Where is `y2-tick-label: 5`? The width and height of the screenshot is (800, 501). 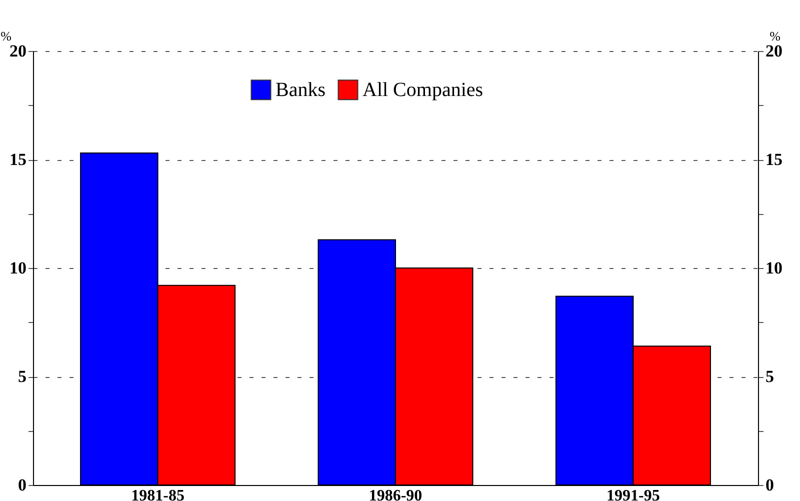 y2-tick-label: 5 is located at coordinates (770, 376).